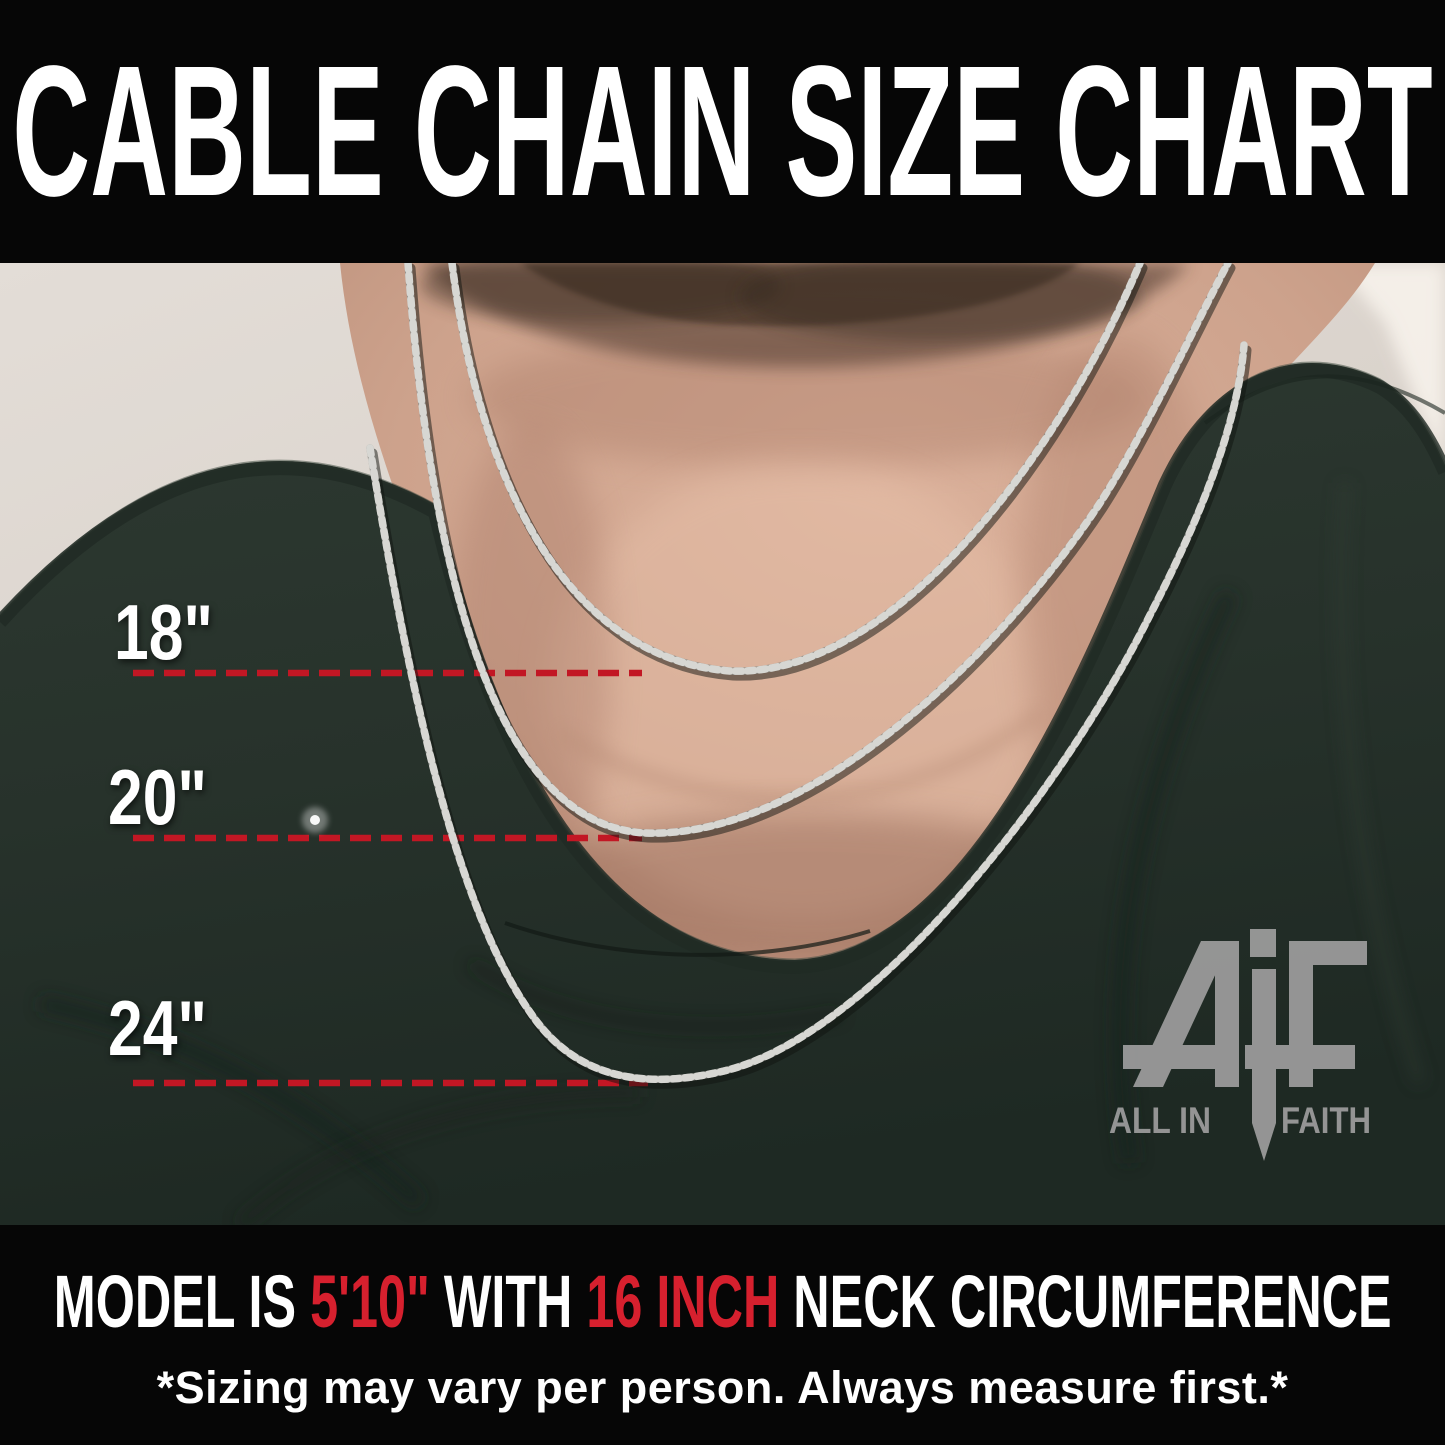  I want to click on page-title: CABLE CHAIN SIZE CHART, so click(722, 131).